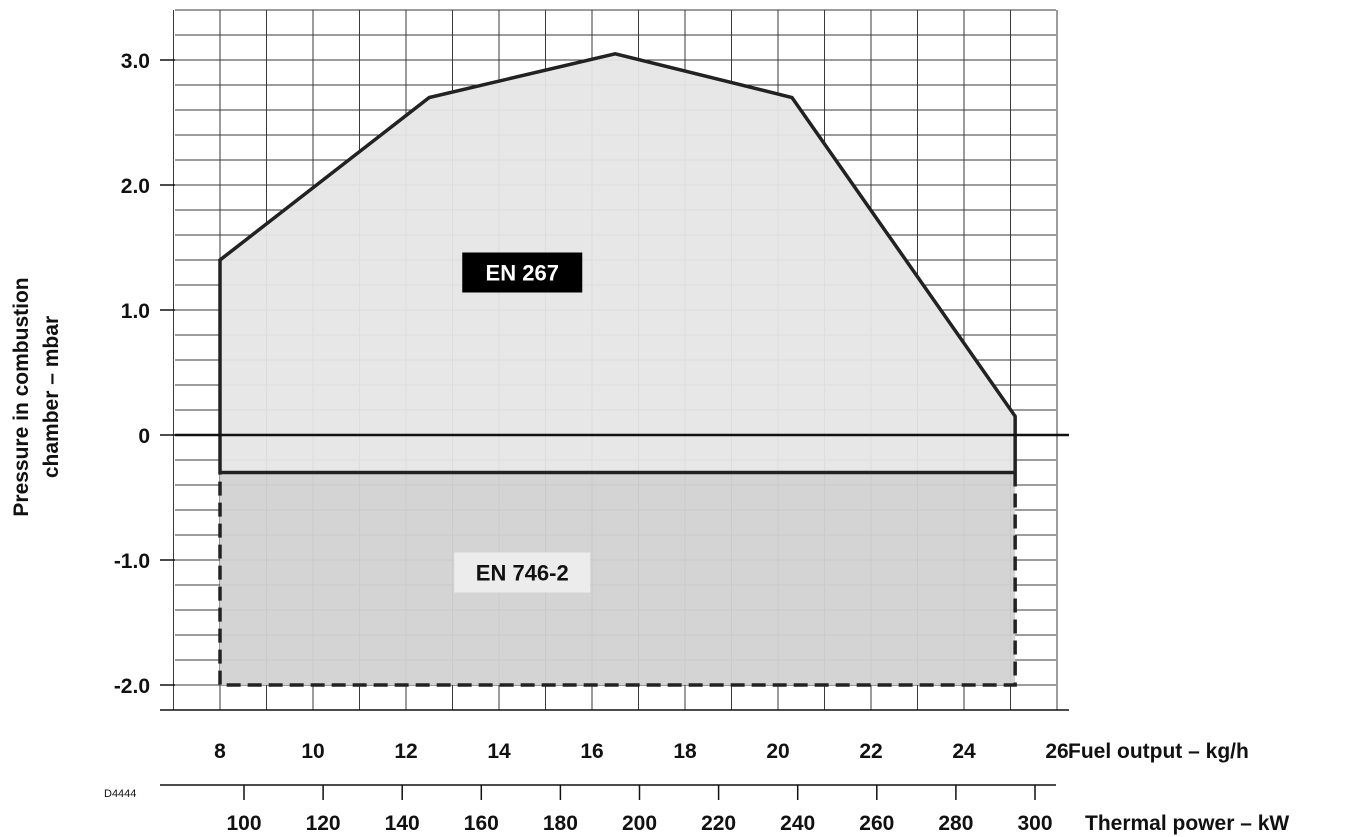 Image resolution: width=1369 pixels, height=837 pixels. I want to click on region-en746-label-box, so click(522, 572).